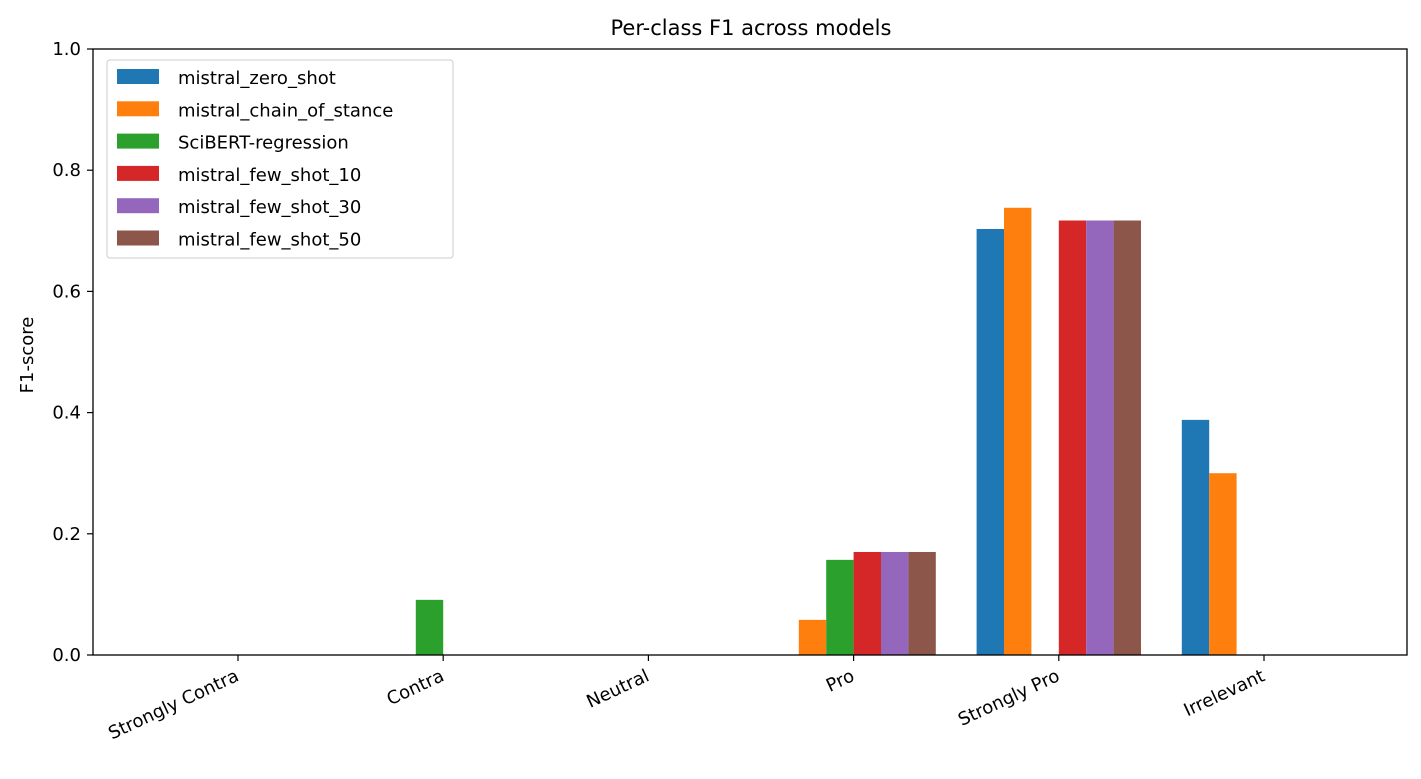  I want to click on x-tick-label: Contra, so click(416, 687).